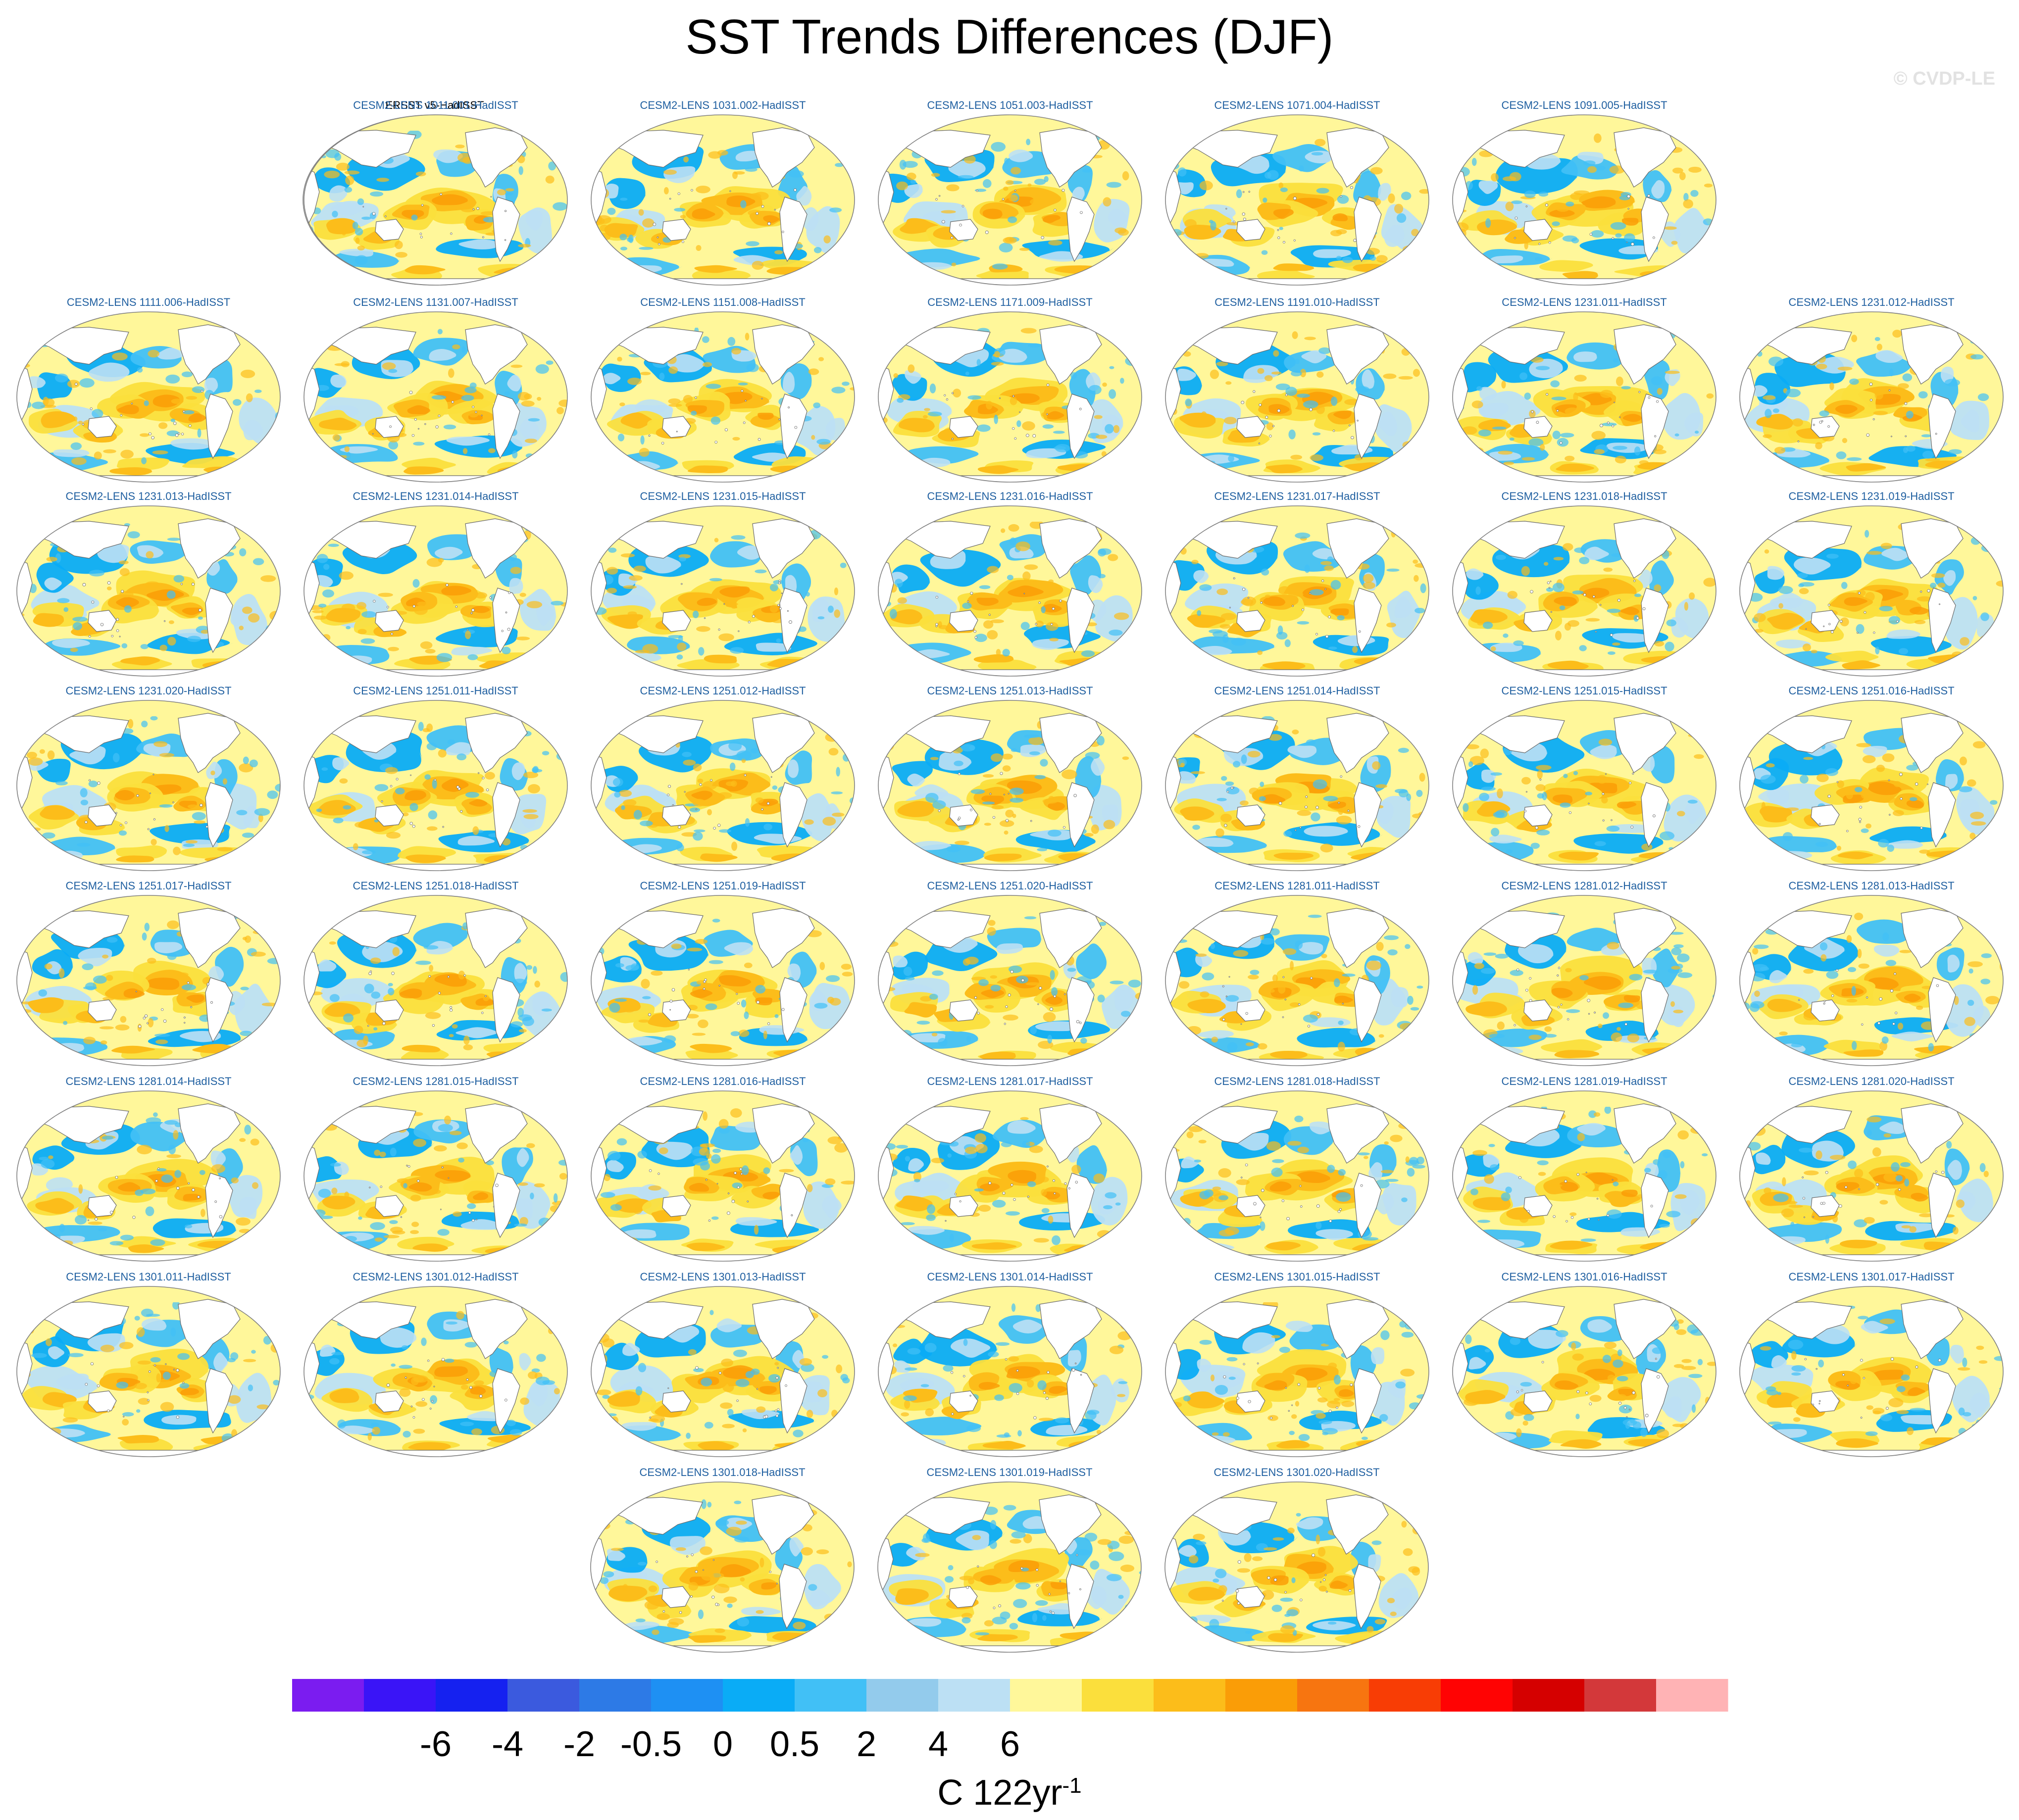 Image resolution: width=2019 pixels, height=1820 pixels. What do you see at coordinates (1010, 1081) in the screenshot?
I see `panel-label: CESM2-LENS 1281.017-HadISST` at bounding box center [1010, 1081].